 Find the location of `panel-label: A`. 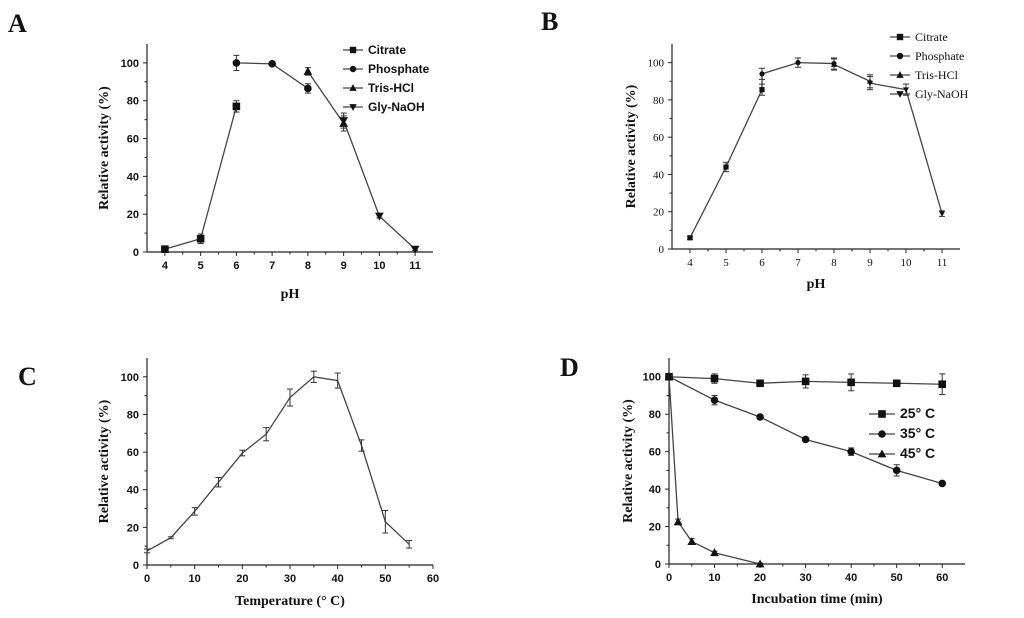

panel-label: A is located at coordinates (17, 23).